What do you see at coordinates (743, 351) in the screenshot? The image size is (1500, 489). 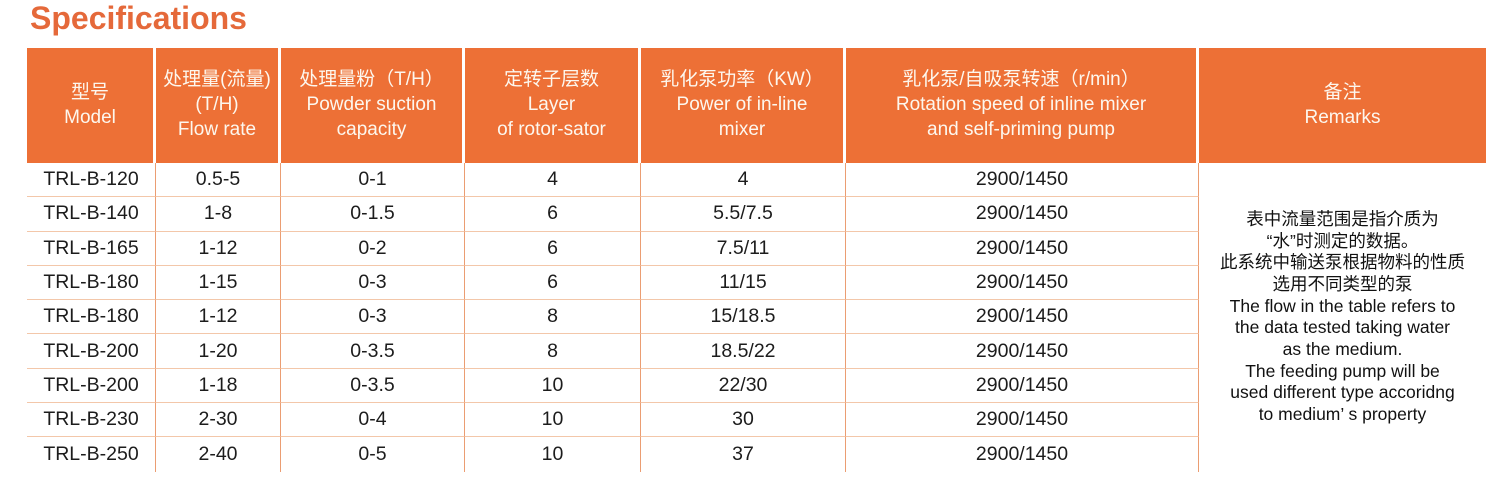 I see `cell-mixer-power-row-6: 18.5/22` at bounding box center [743, 351].